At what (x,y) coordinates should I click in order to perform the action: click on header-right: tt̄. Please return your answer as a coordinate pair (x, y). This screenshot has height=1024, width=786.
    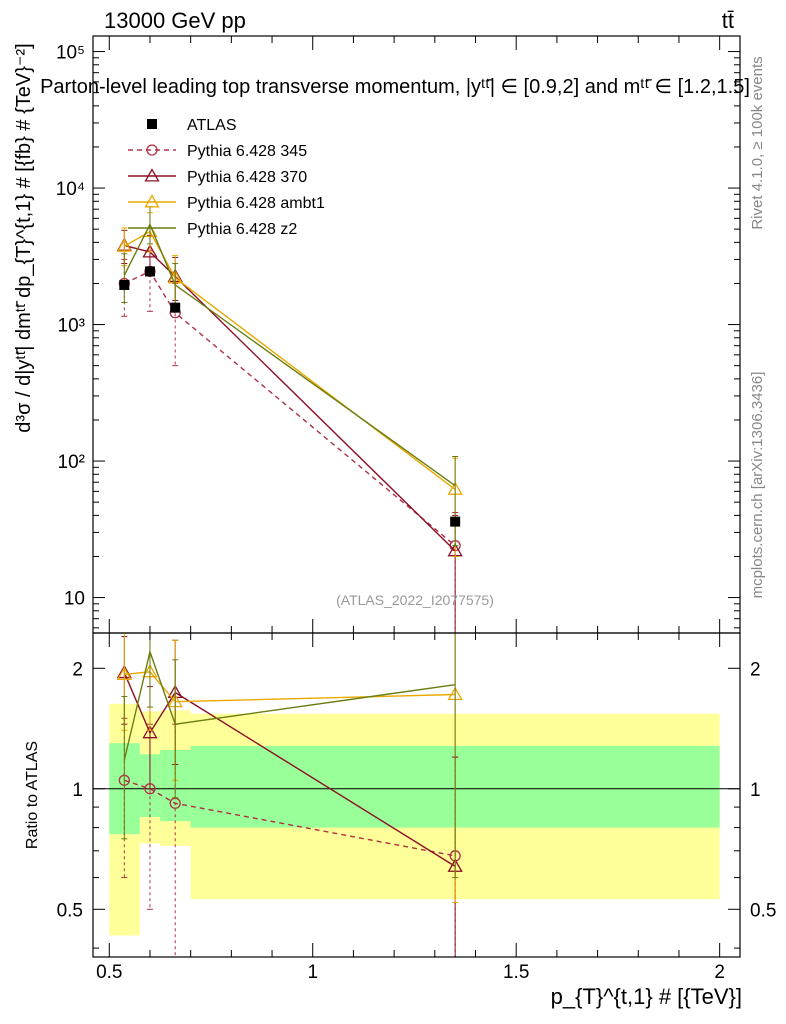
    Looking at the image, I should click on (728, 20).